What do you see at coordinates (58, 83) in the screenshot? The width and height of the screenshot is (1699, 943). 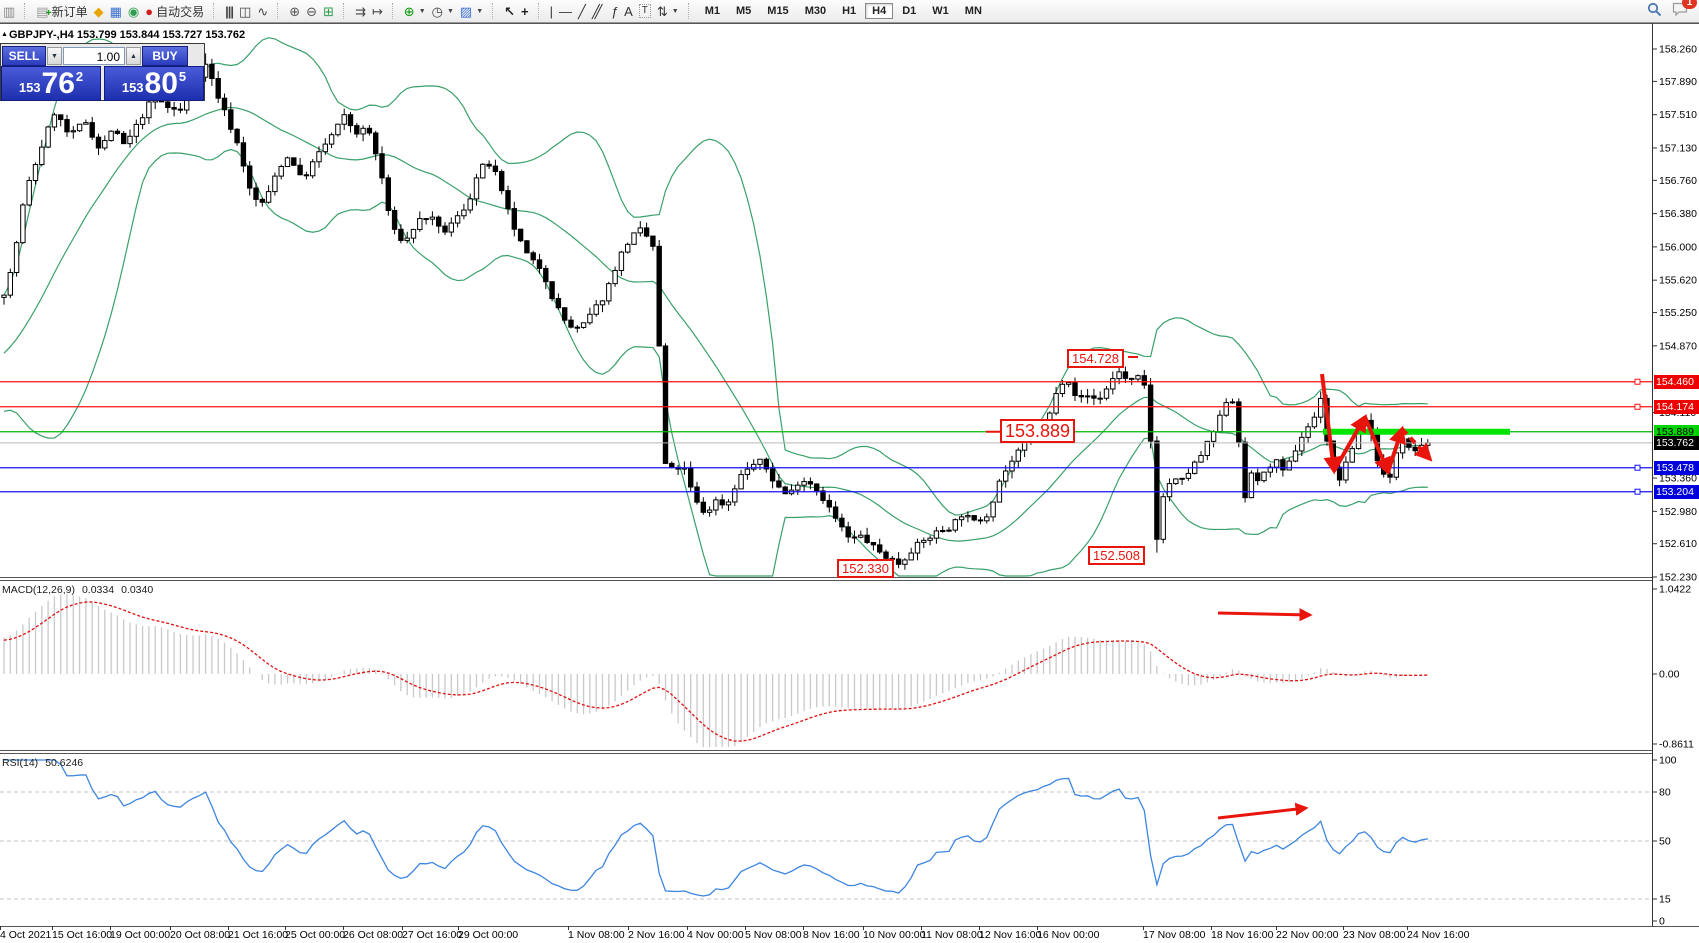 I see `sell-price-big: 76` at bounding box center [58, 83].